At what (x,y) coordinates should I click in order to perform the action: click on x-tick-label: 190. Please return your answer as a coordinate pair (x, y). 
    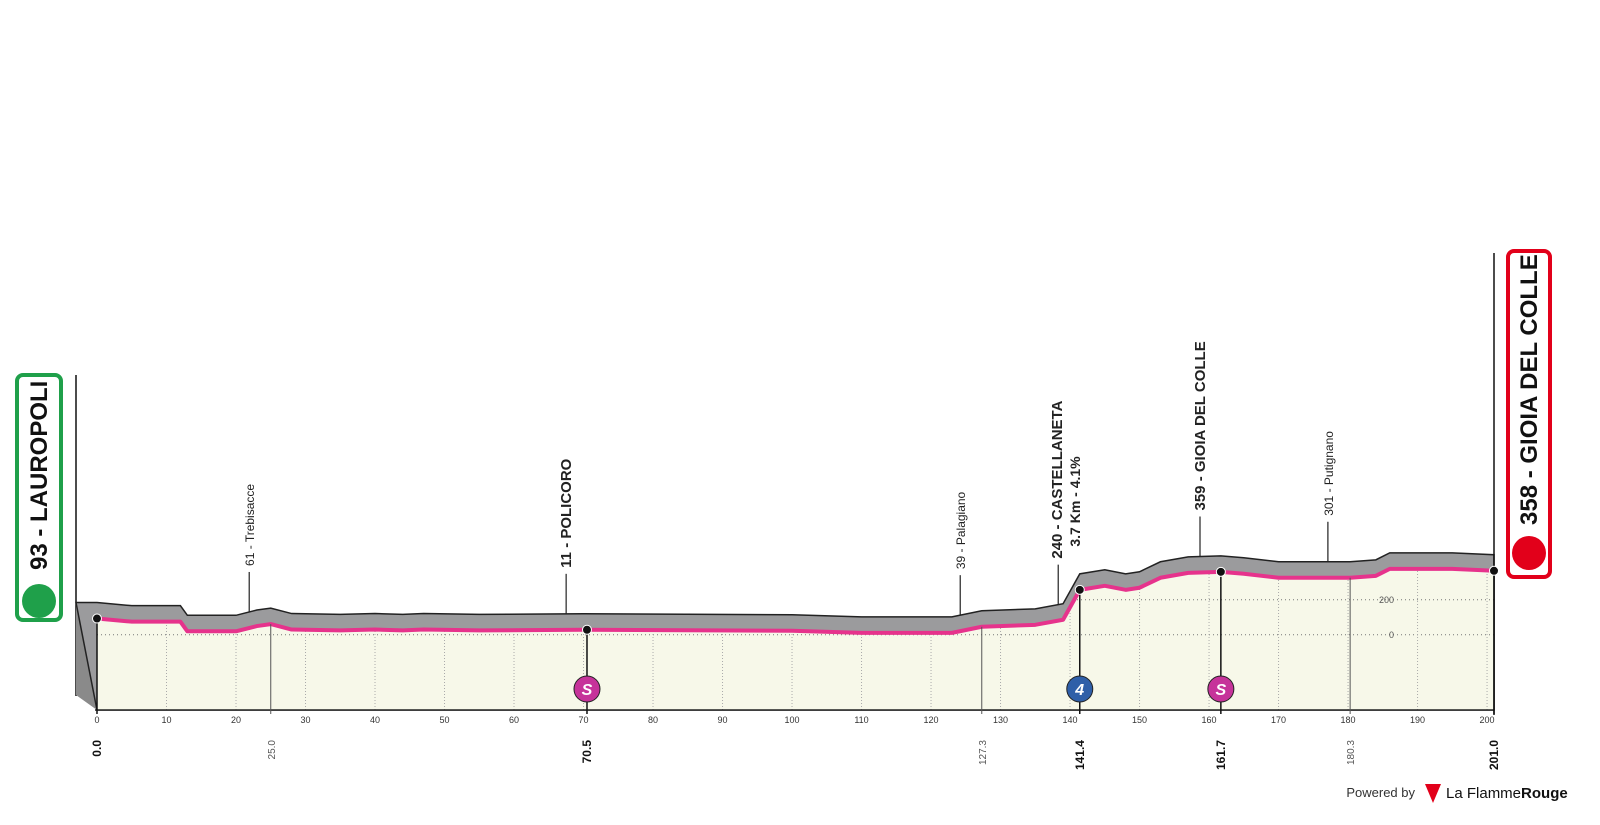
    Looking at the image, I should click on (1417, 720).